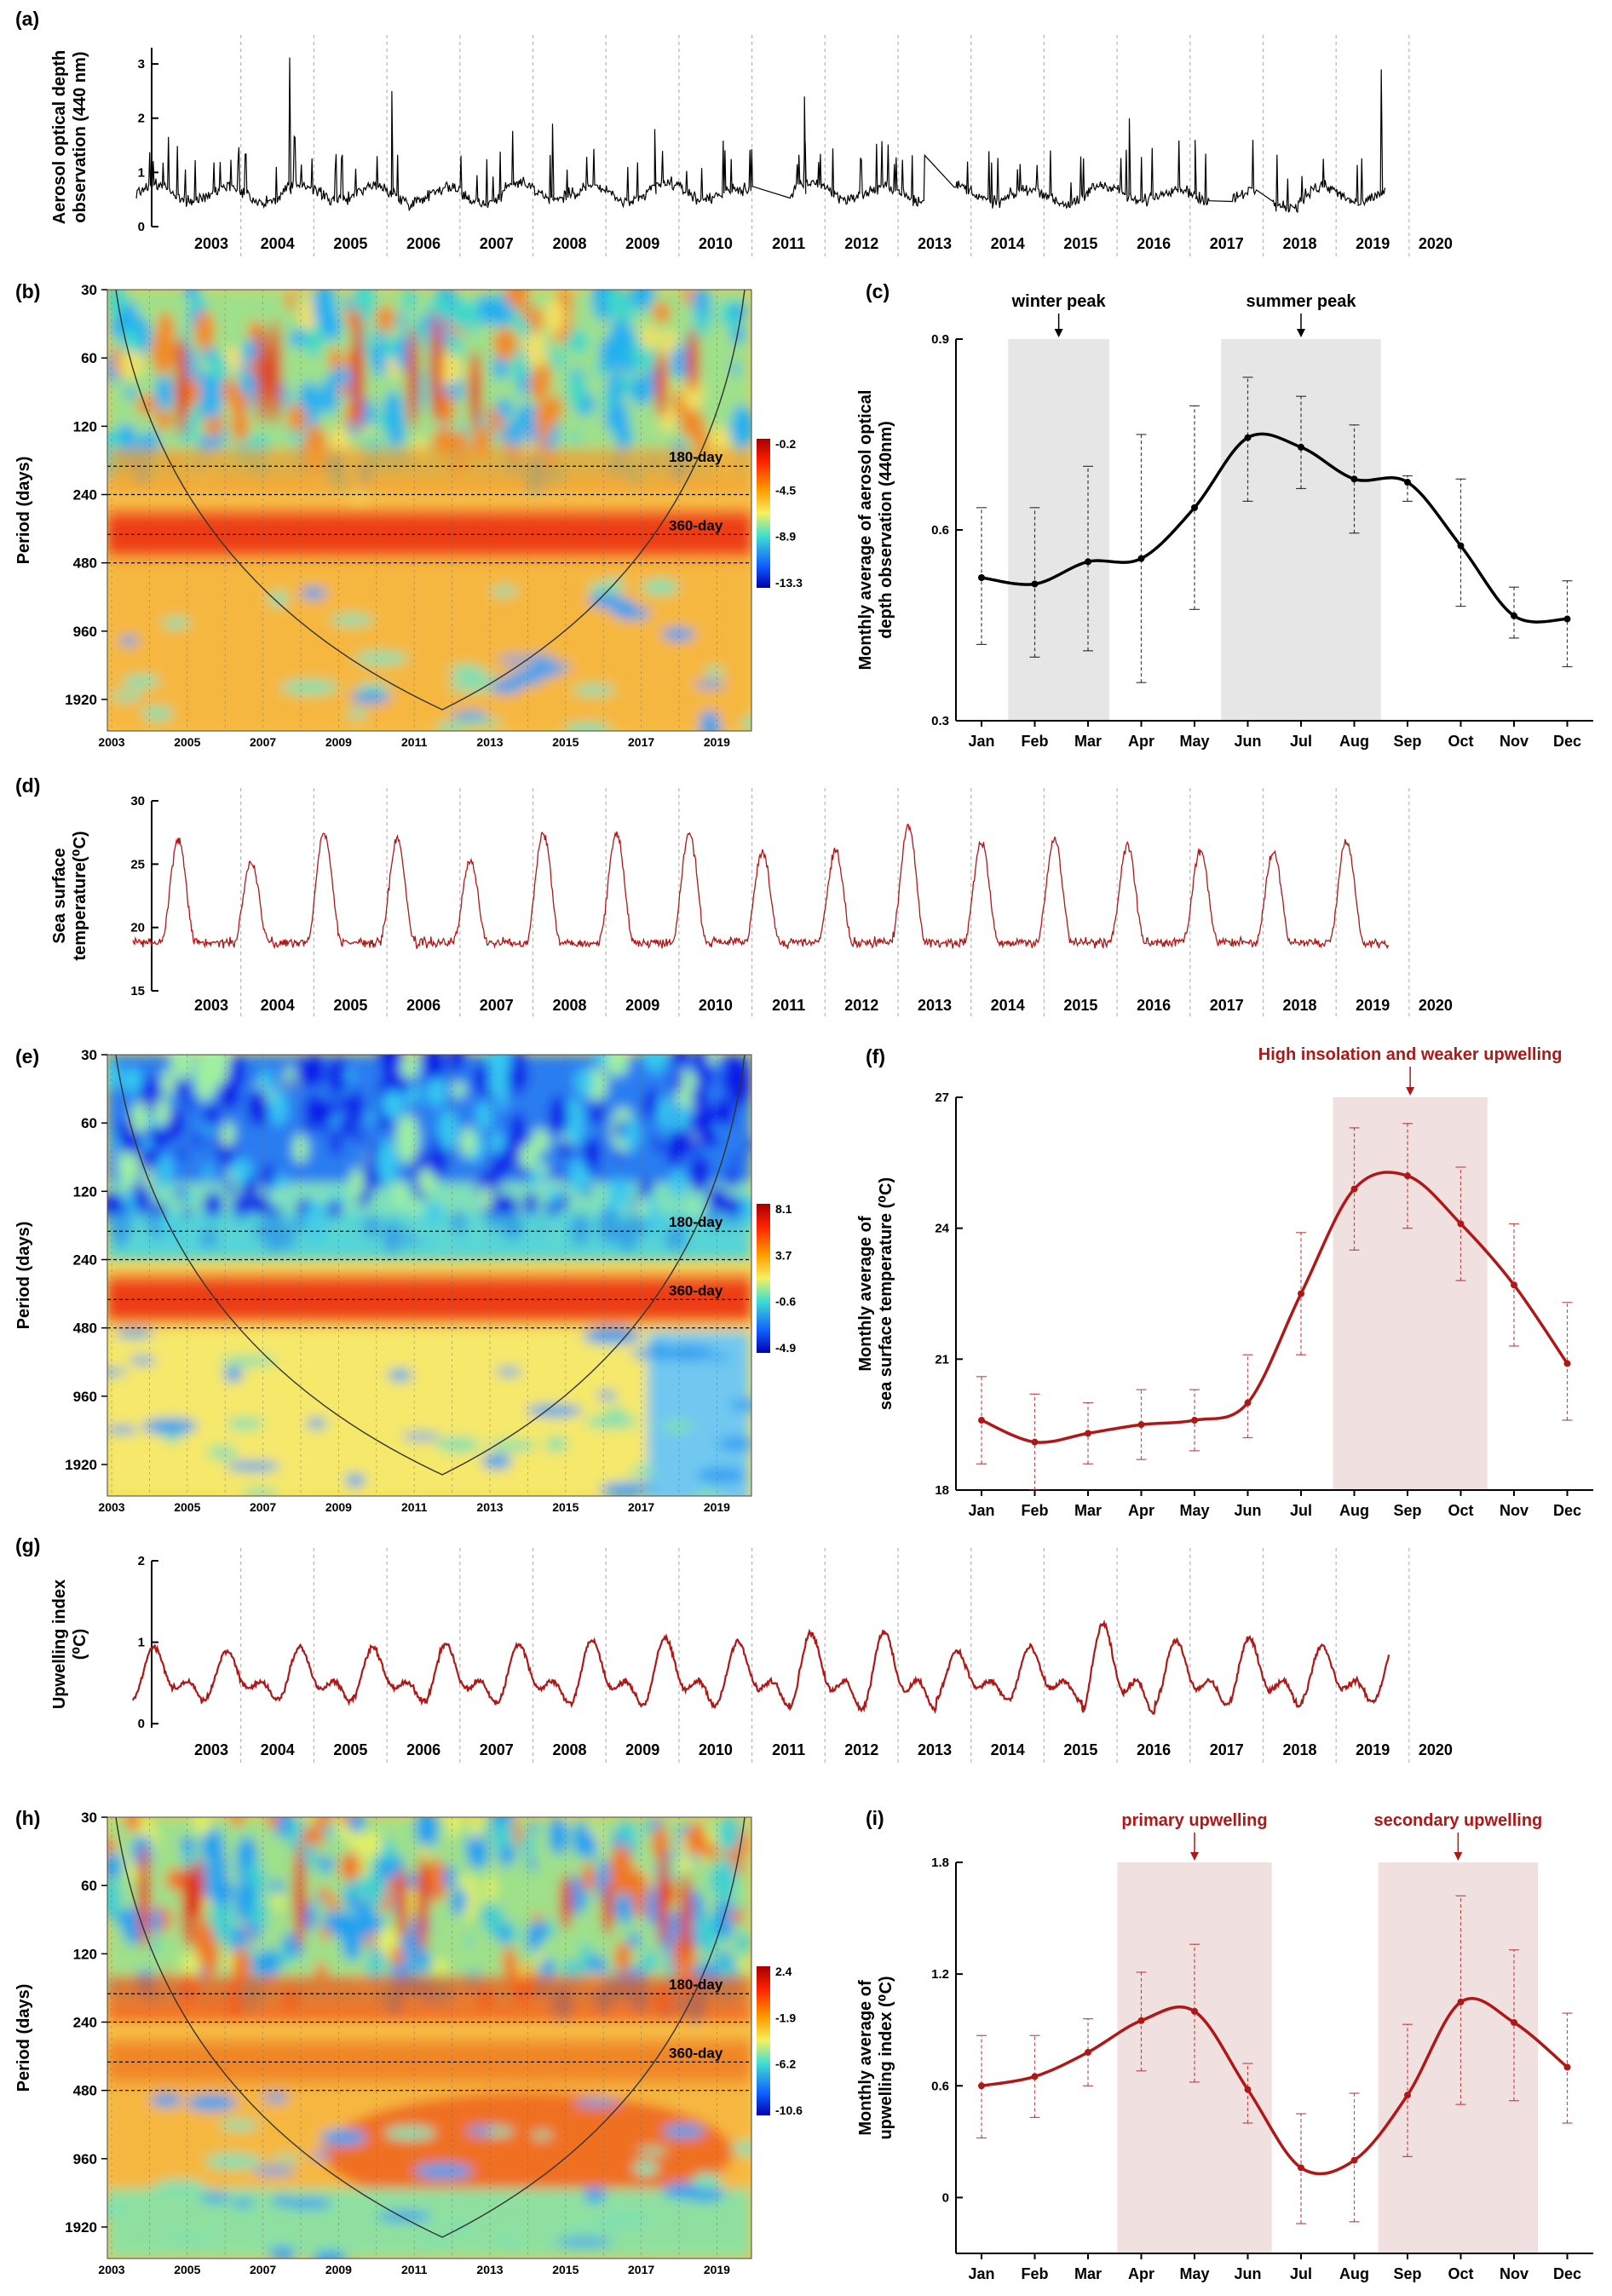 This screenshot has width=1612, height=2296. Describe the element at coordinates (786, 2064) in the screenshot. I see `colorbar-tick-label: -6.2` at that location.